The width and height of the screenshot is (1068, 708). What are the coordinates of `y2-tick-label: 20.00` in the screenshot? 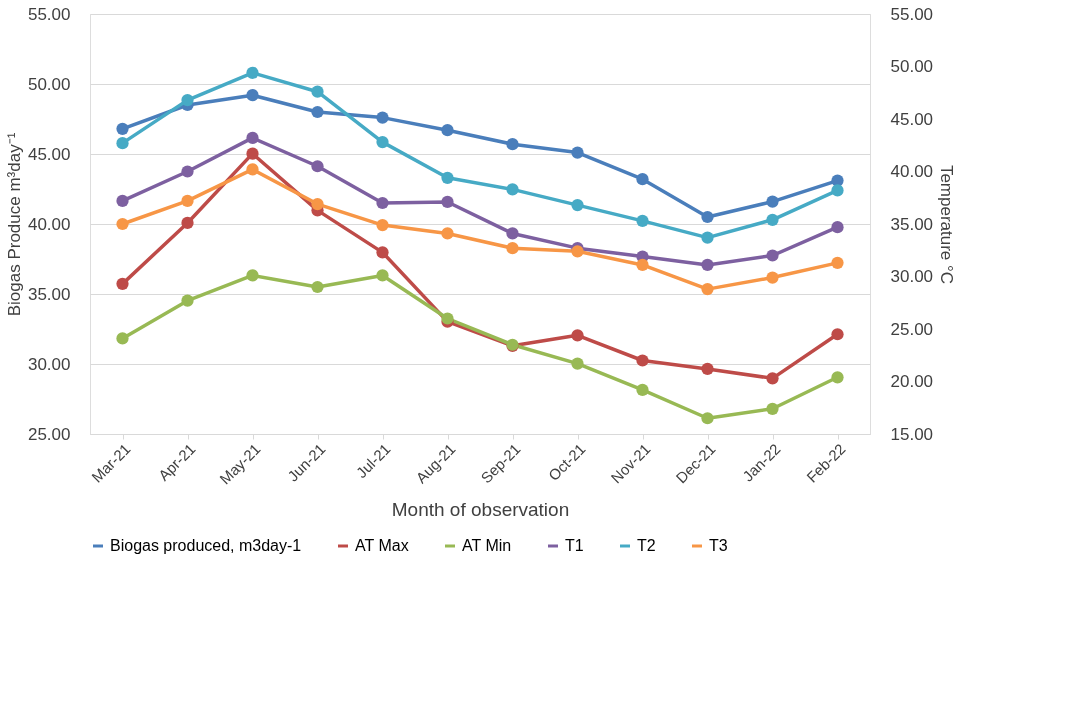 It's located at (912, 381).